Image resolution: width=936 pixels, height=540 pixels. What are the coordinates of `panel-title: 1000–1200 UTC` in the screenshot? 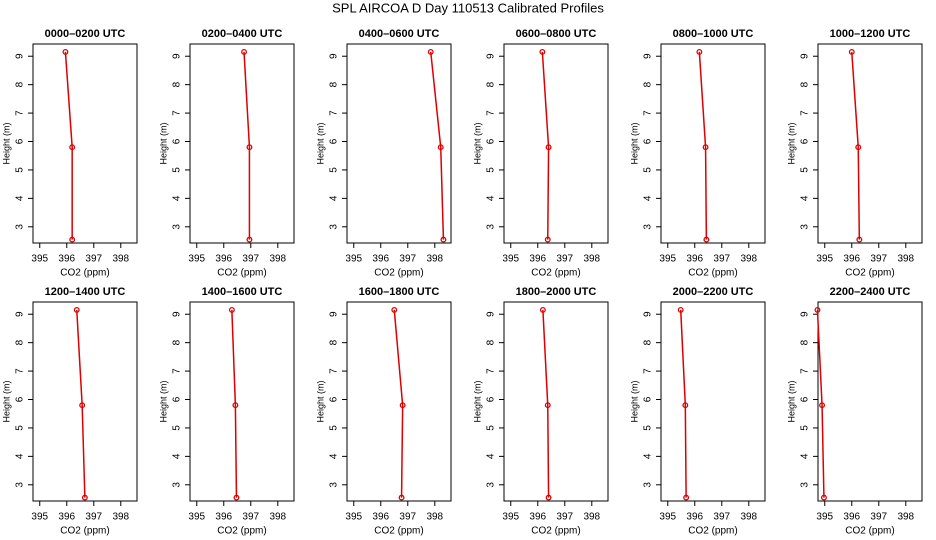 It's located at (870, 34).